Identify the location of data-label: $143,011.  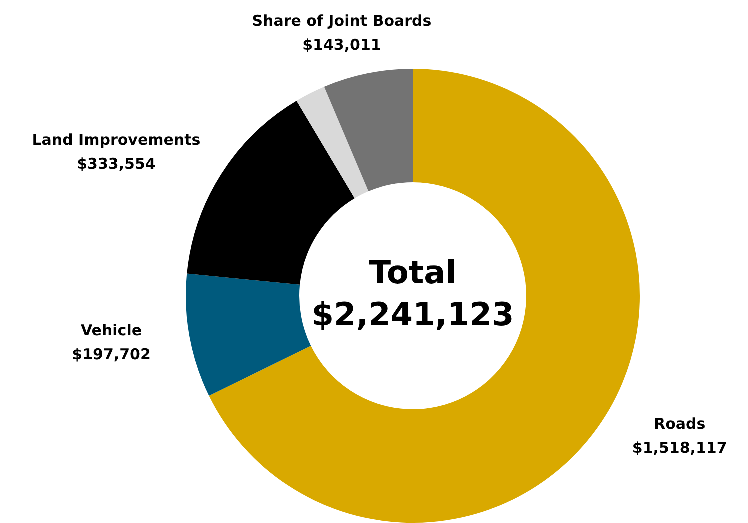
(342, 45).